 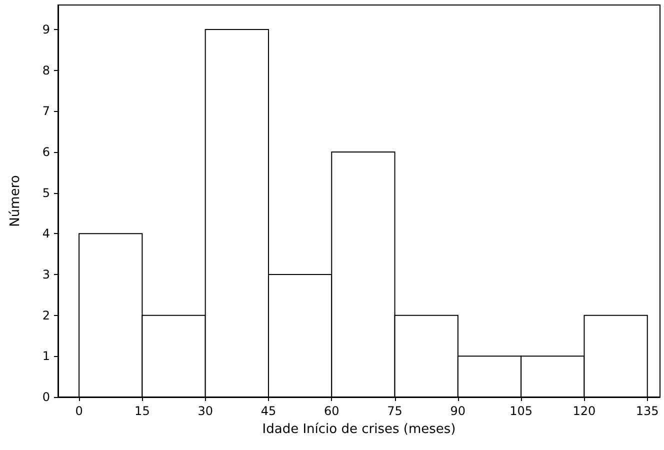 I want to click on x-tick-label: 105, so click(x=521, y=411).